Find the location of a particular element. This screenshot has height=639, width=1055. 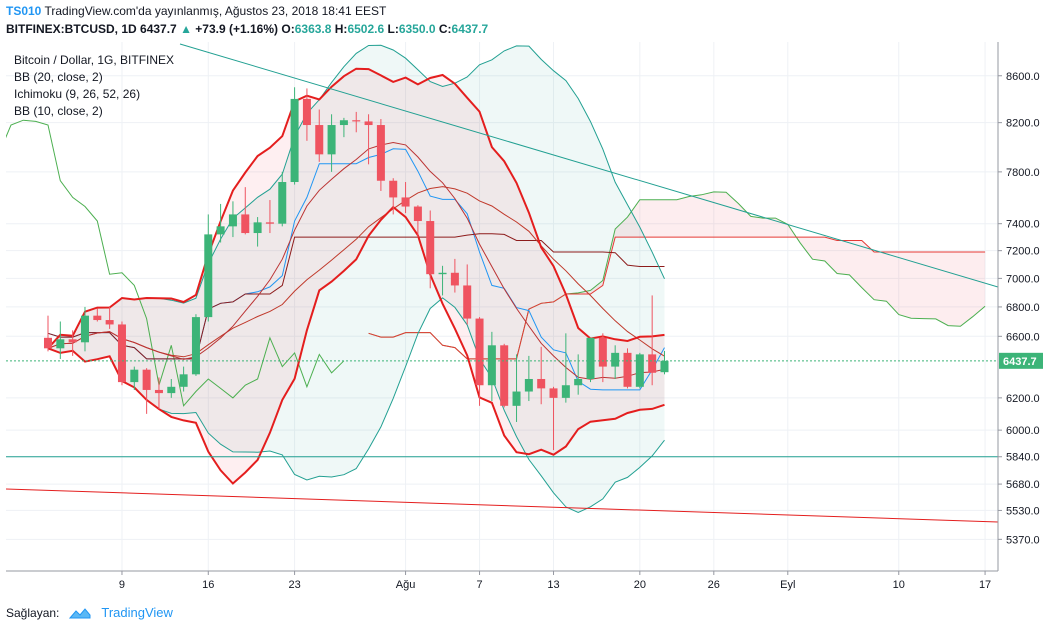

close-value: 6437.7 is located at coordinates (470, 29).